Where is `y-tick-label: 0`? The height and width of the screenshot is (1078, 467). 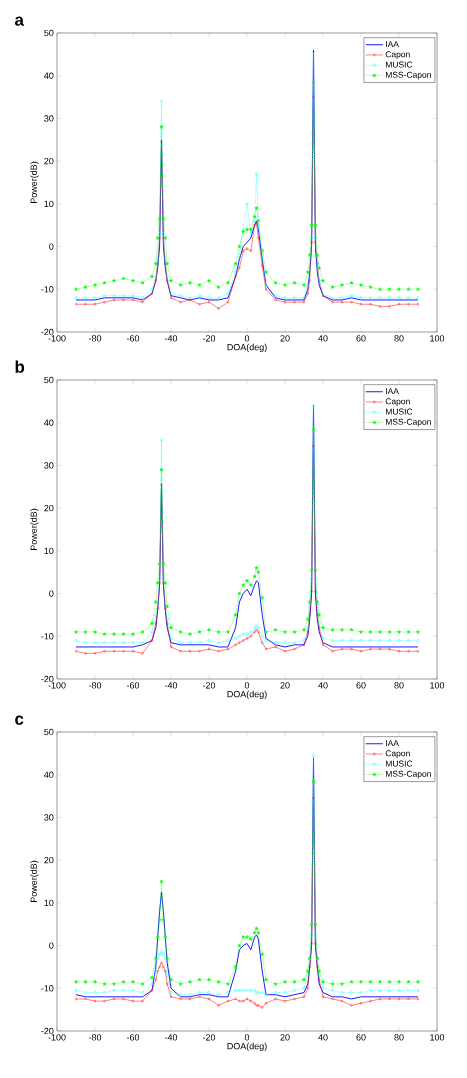 y-tick-label: 0 is located at coordinates (51, 593).